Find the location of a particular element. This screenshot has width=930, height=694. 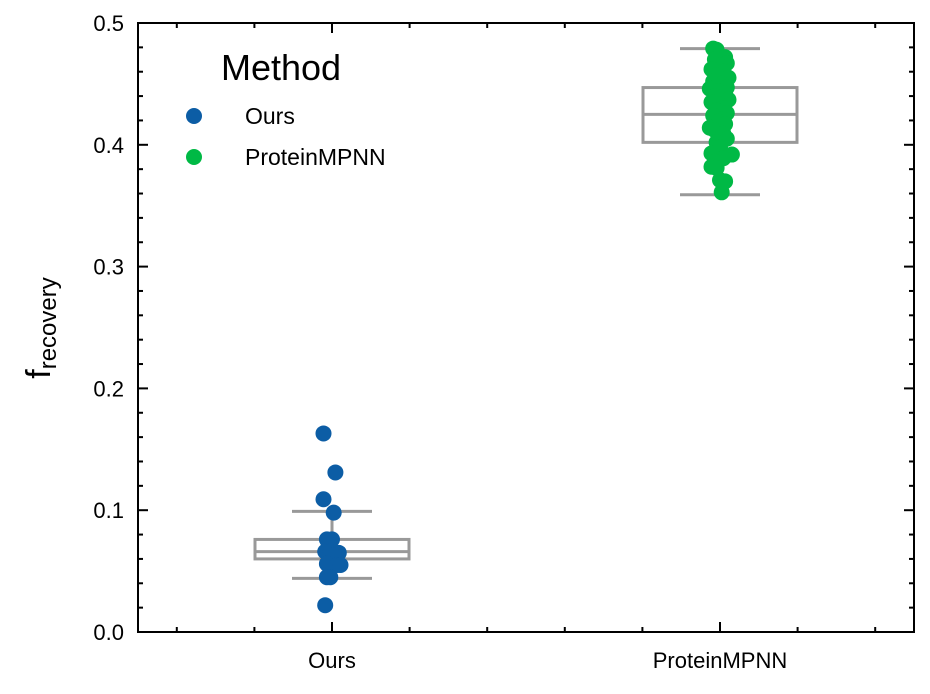

y-tick-label: 0.4 is located at coordinates (108, 145).